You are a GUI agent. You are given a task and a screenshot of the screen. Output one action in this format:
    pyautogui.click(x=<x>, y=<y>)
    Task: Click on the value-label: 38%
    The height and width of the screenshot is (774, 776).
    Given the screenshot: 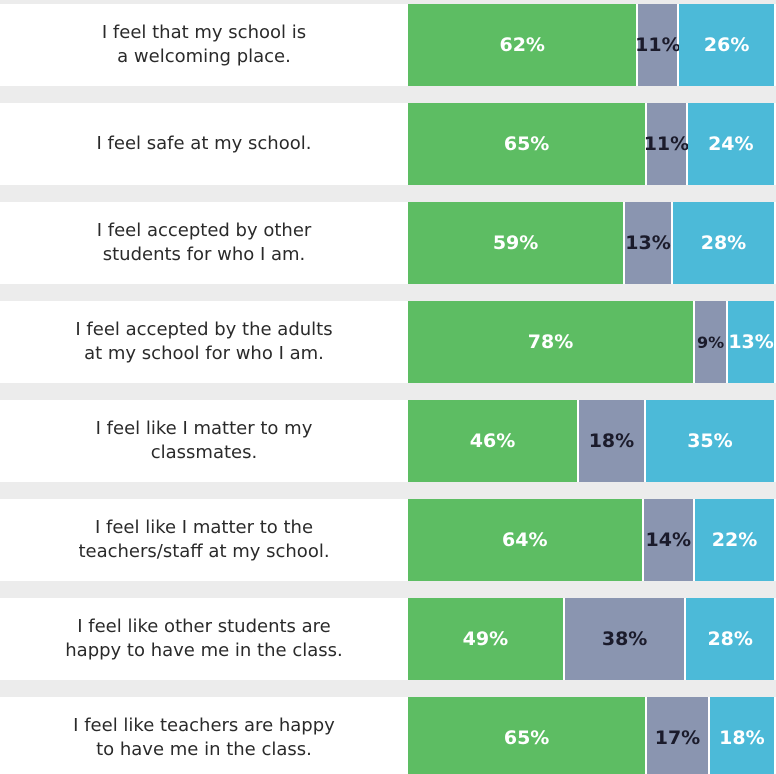 What is the action you would take?
    pyautogui.click(x=624, y=639)
    